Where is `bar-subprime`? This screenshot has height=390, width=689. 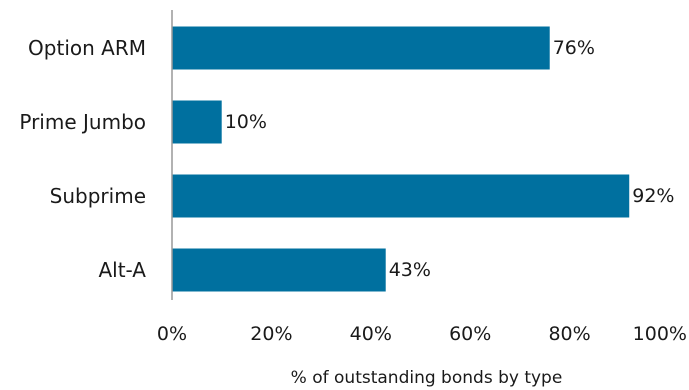
bar-subprime is located at coordinates (401, 196).